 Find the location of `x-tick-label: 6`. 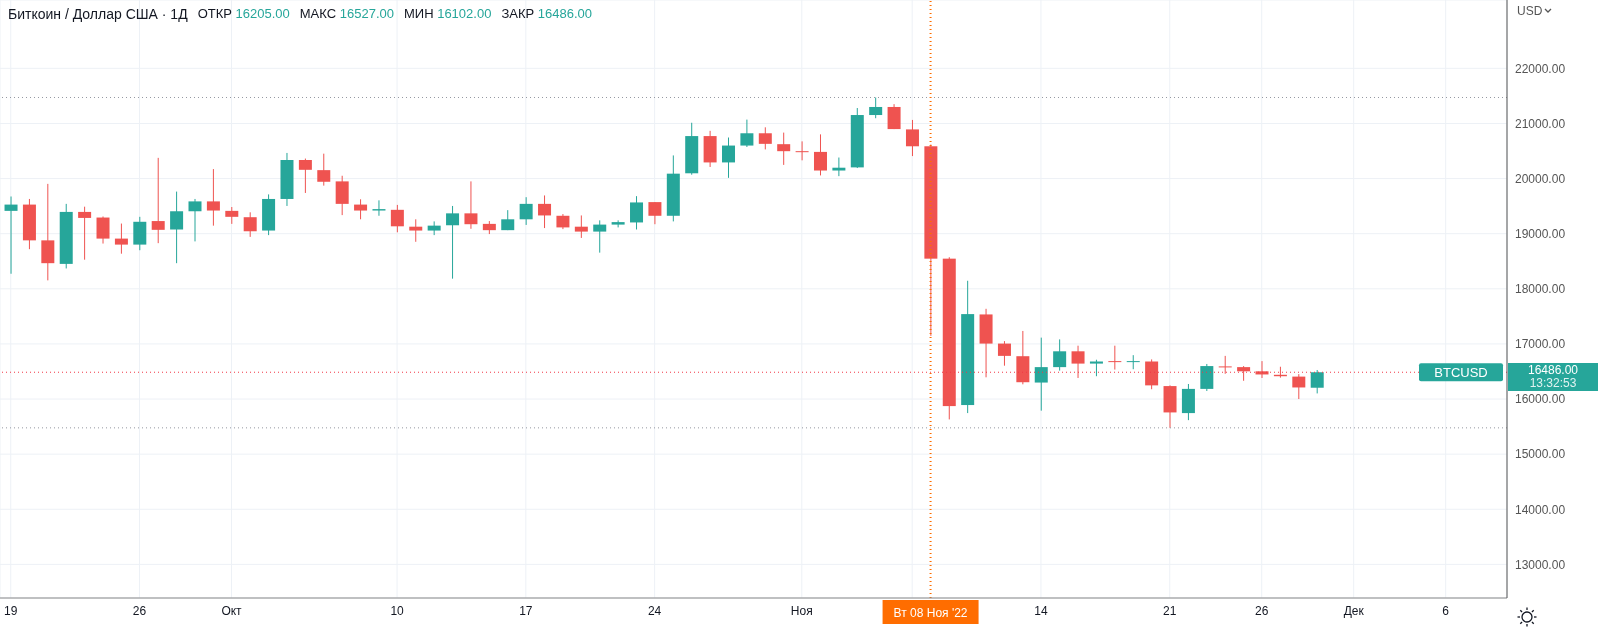

x-tick-label: 6 is located at coordinates (1446, 610).